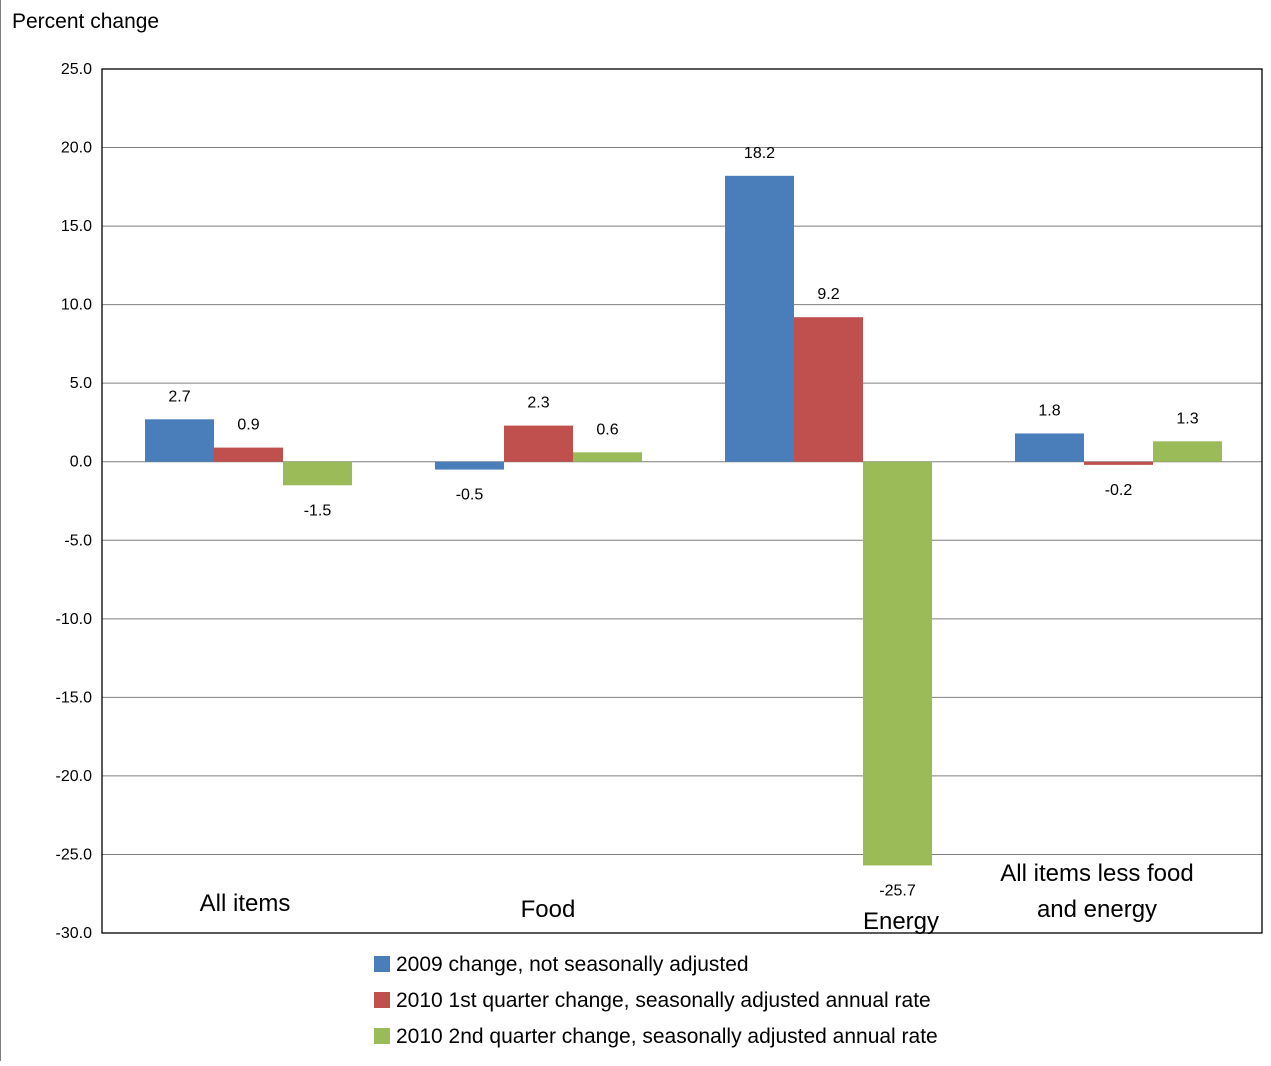 This screenshot has height=1066, width=1271. What do you see at coordinates (572, 964) in the screenshot?
I see `legend-label: 2009 change, not seasonally adjusted` at bounding box center [572, 964].